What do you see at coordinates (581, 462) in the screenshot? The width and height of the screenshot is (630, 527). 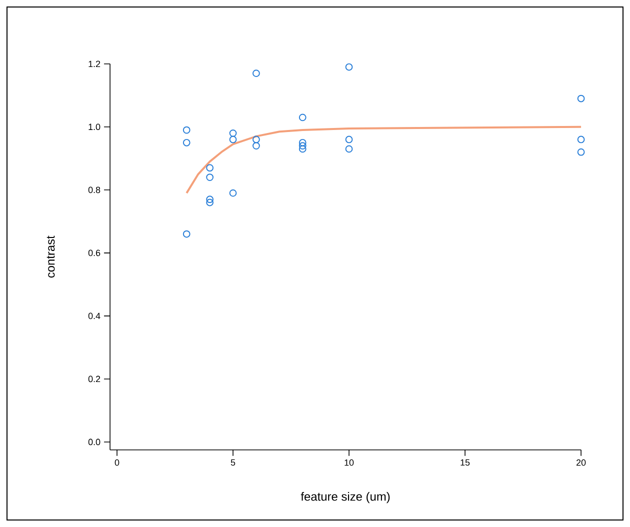 I see `x-tick-label: 20` at bounding box center [581, 462].